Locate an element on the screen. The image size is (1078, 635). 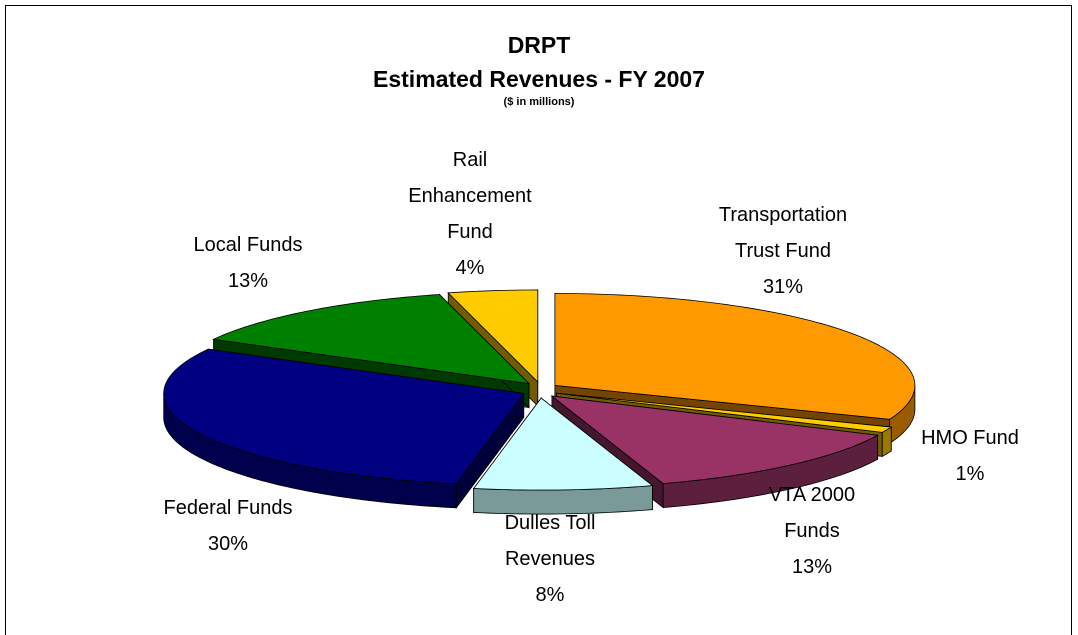
slice-label: VTA 2000 Funds 13% is located at coordinates (812, 531).